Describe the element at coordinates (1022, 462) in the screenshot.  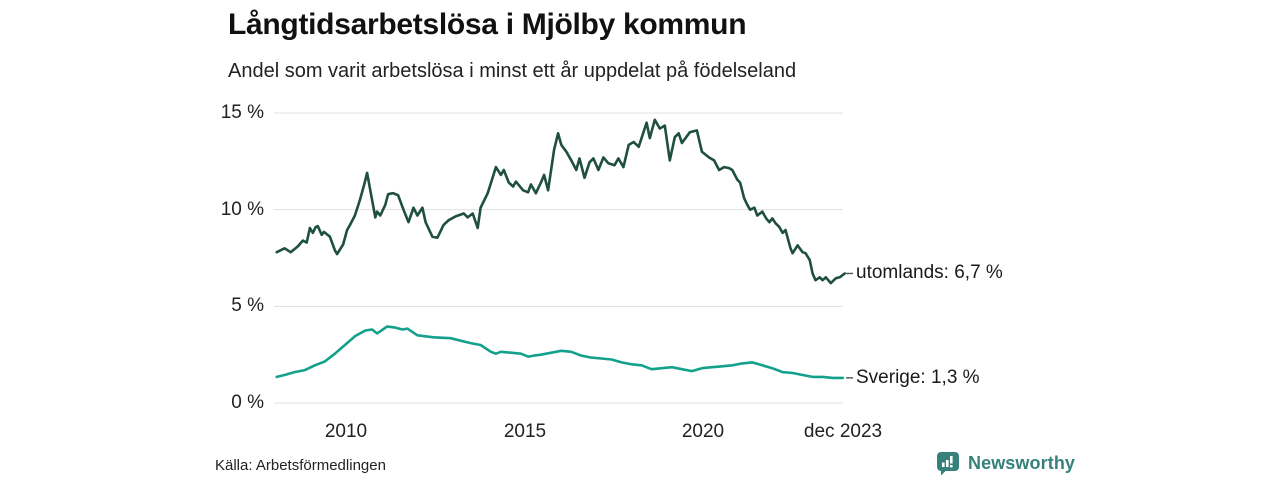
I see `newsworthy-brand-text: Newsworthy` at that location.